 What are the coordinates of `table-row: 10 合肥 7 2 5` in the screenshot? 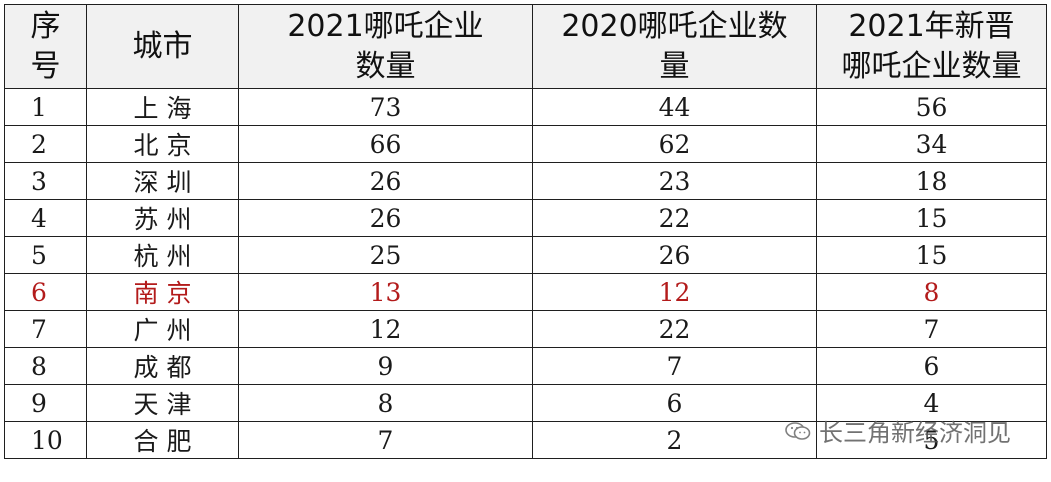 It's located at (525, 440).